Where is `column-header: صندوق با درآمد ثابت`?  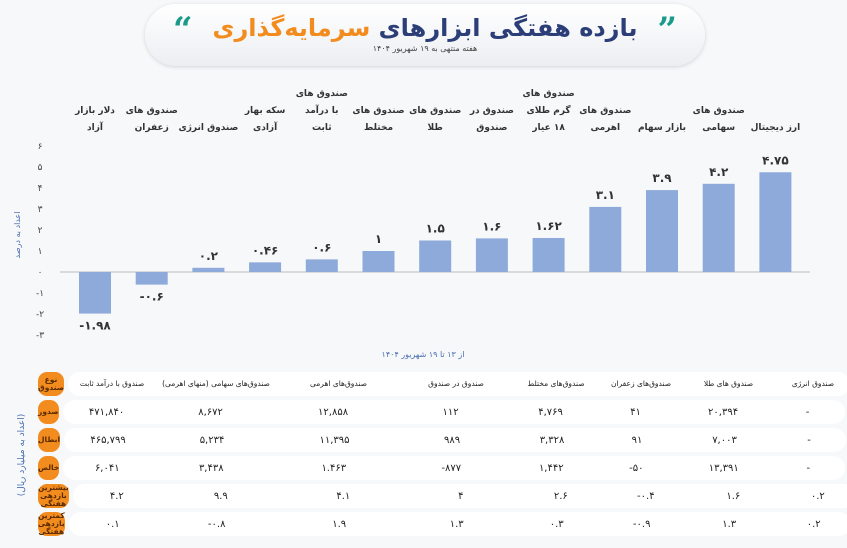 column-header: صندوق با درآمد ثابت is located at coordinates (112, 383).